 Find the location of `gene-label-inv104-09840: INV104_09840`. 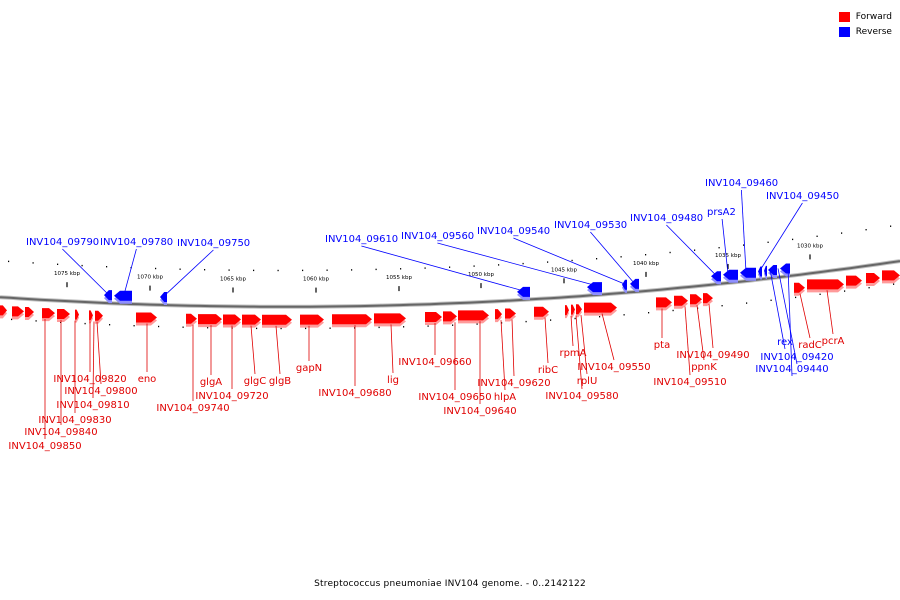

gene-label-inv104-09840: INV104_09840 is located at coordinates (60, 432).